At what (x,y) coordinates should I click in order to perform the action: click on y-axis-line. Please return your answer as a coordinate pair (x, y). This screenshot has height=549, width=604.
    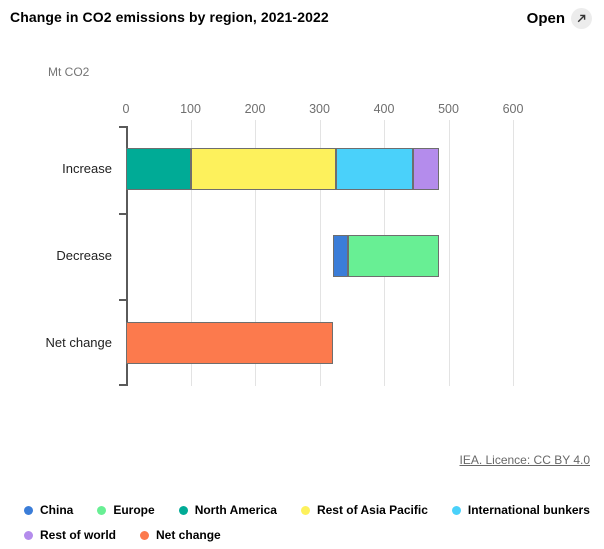
    Looking at the image, I should click on (127, 256).